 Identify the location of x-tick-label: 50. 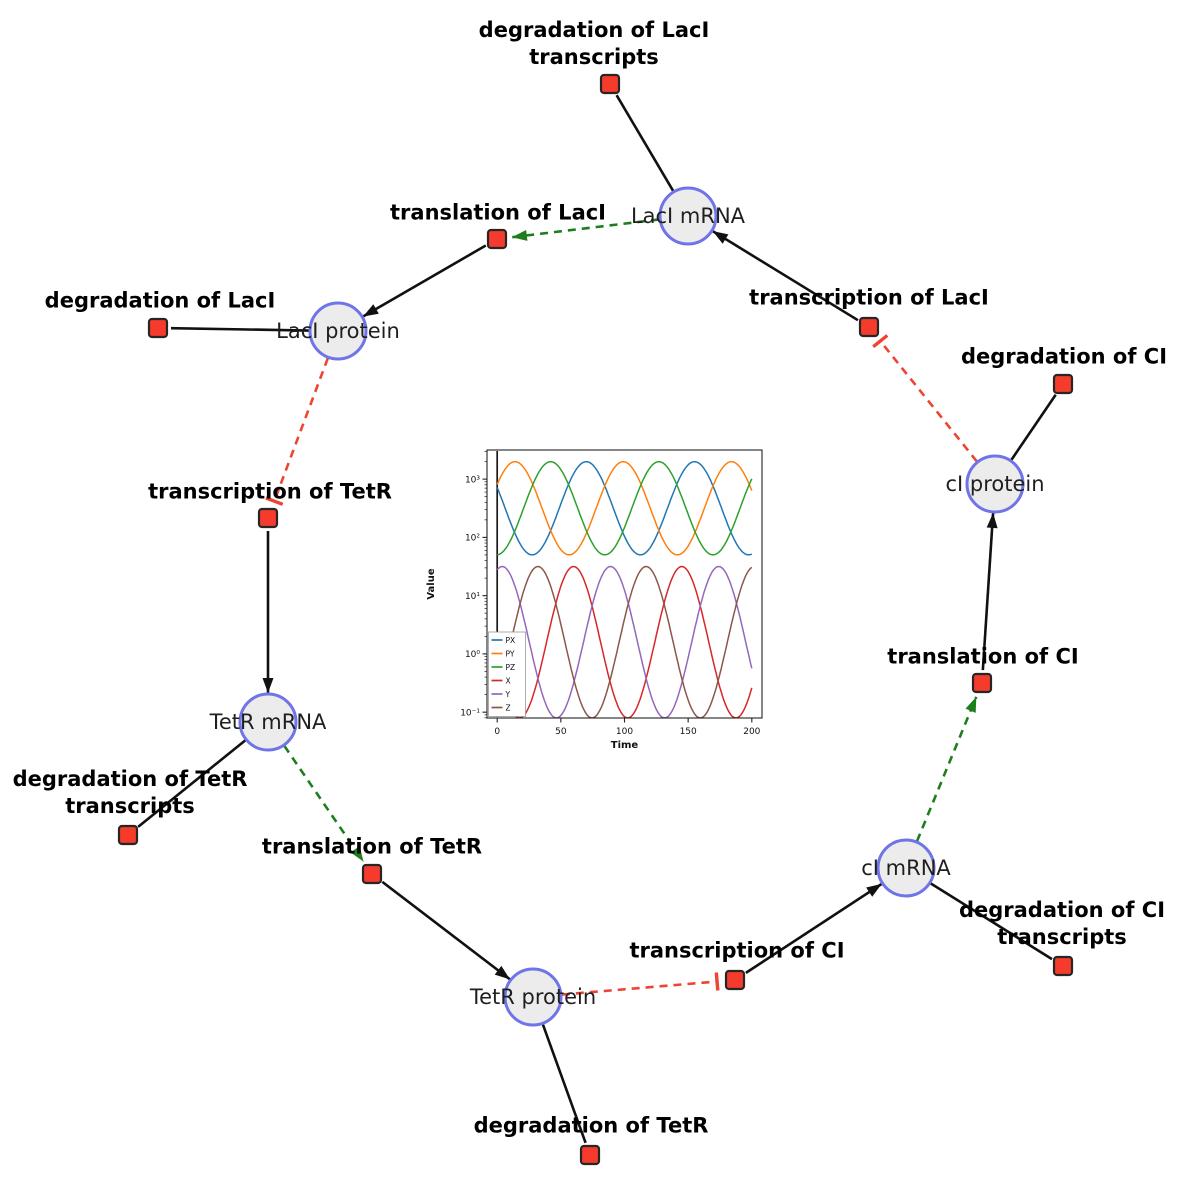
(561, 732).